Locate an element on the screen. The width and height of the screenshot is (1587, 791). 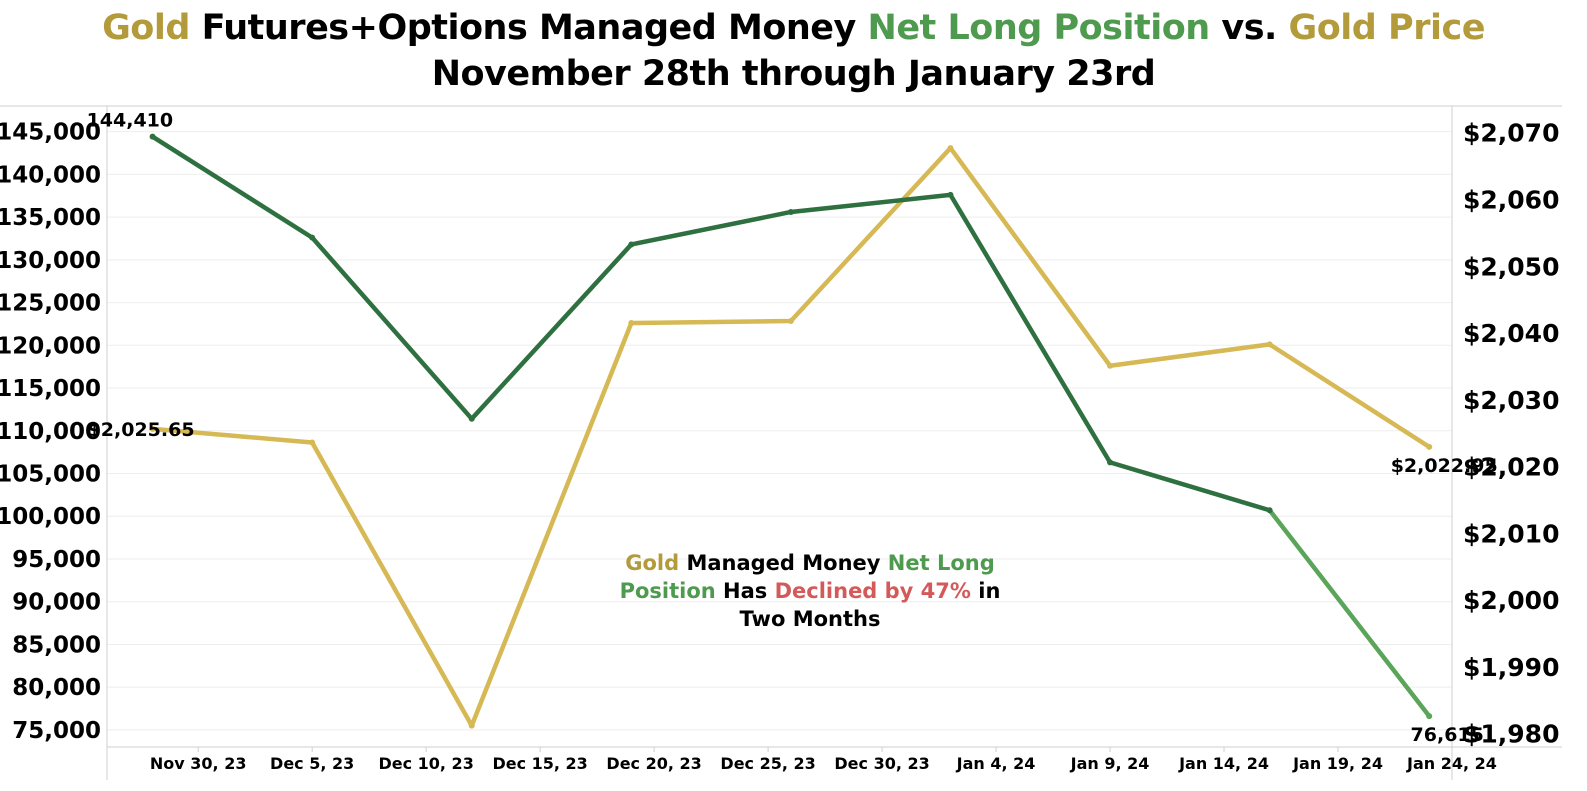
y-left-tick-label: 80,000 is located at coordinates (56, 688).